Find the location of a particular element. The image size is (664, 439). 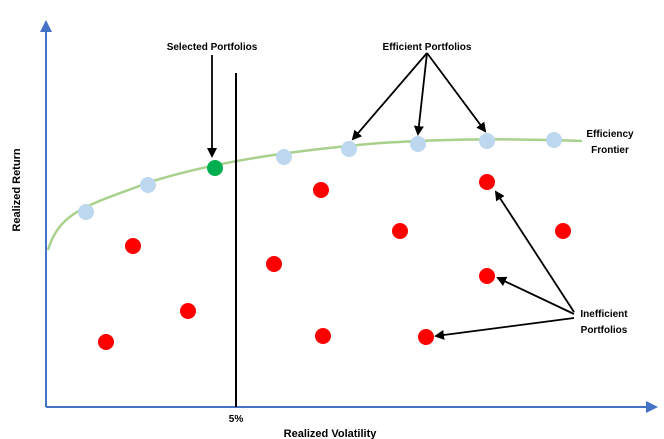

efficiency-frontier-label-line2: Frontier is located at coordinates (610, 150).